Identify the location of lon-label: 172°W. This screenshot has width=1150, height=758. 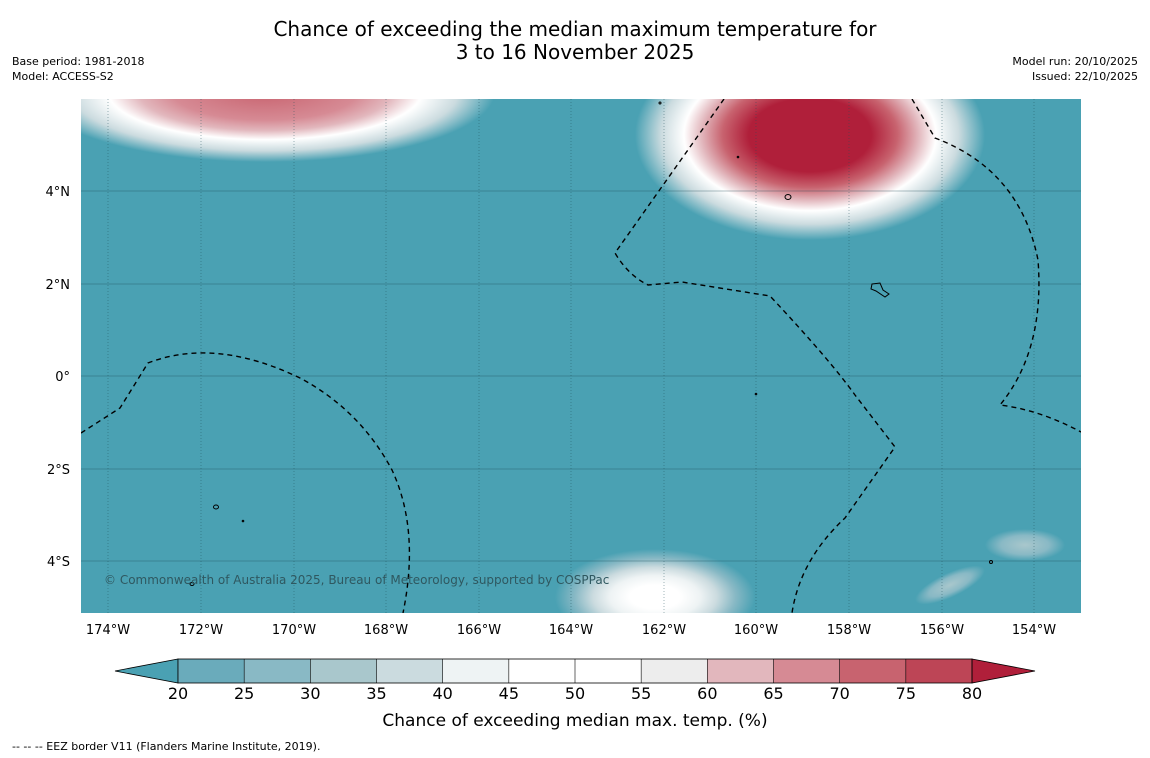
(201, 630).